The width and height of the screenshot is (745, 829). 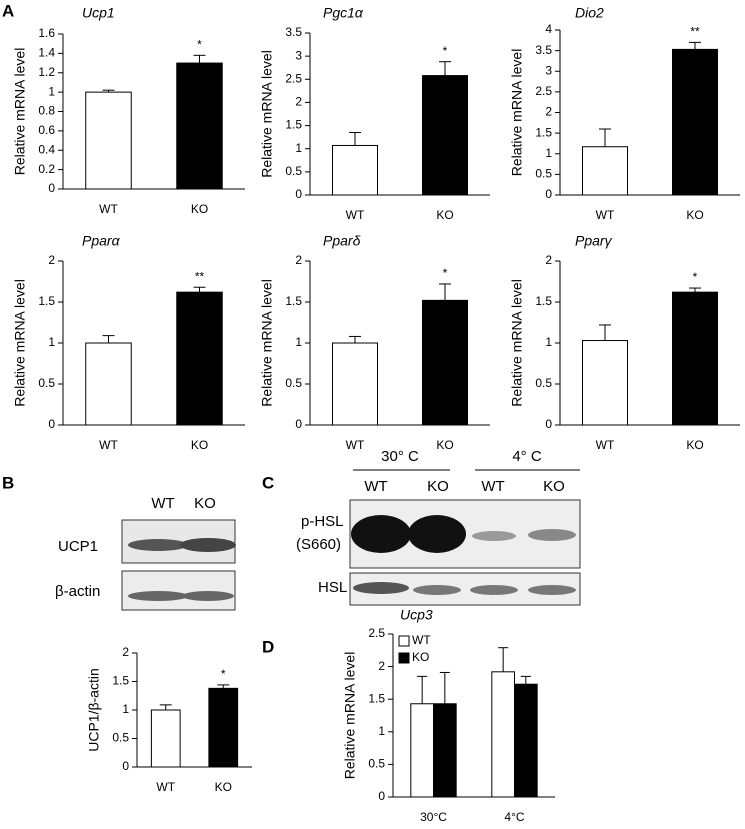 What do you see at coordinates (433, 817) in the screenshot?
I see `x-tick-label: 30°C` at bounding box center [433, 817].